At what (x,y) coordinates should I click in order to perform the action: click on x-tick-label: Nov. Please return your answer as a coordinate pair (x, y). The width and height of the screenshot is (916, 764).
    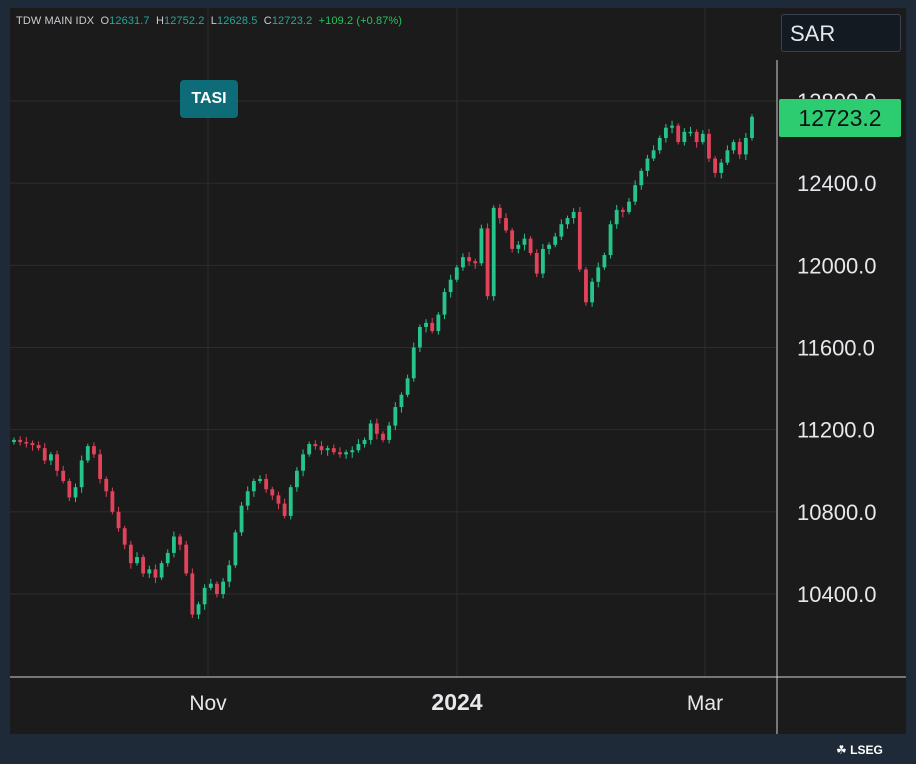
    Looking at the image, I should click on (208, 703).